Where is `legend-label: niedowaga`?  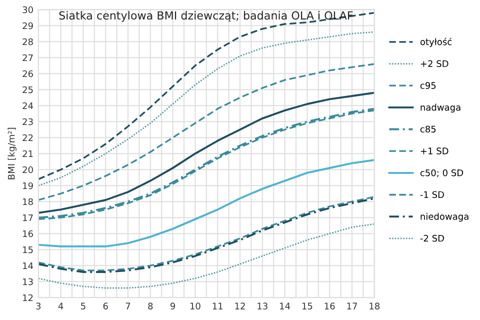
legend-label: niedowaga is located at coordinates (444, 217).